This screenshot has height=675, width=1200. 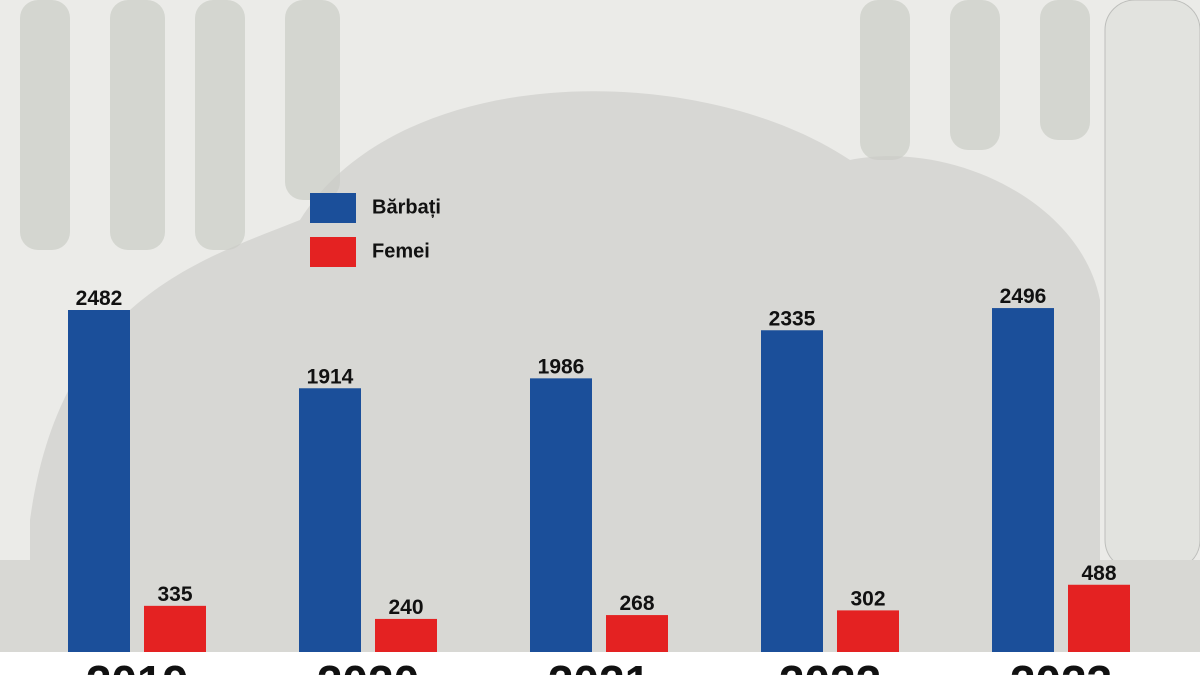 I want to click on value-label: 2482, so click(x=99, y=298).